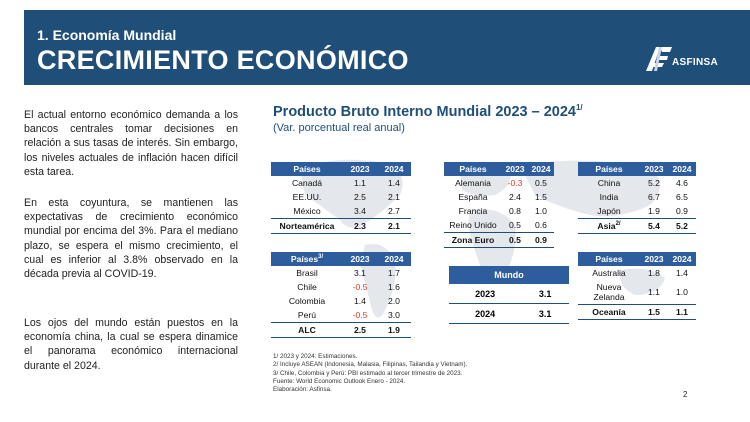  What do you see at coordinates (307, 315) in the screenshot?
I see `cell: Perú` at bounding box center [307, 315].